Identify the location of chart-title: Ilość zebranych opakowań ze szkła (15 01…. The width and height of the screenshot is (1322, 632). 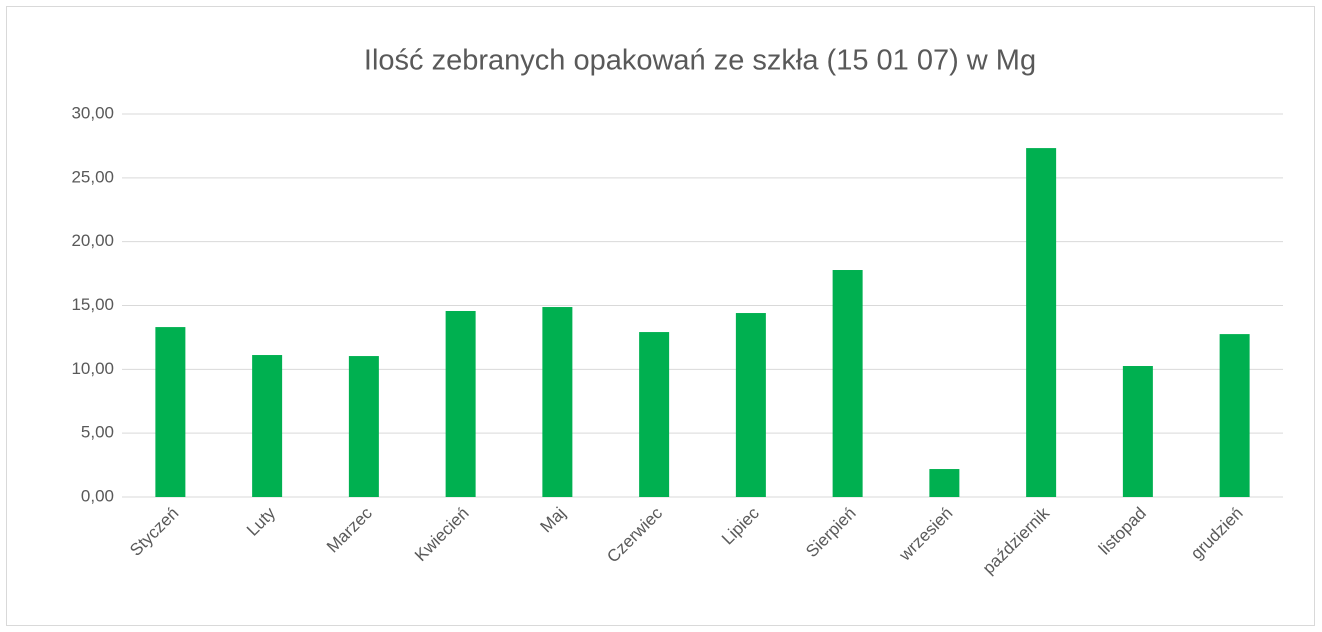
(700, 61).